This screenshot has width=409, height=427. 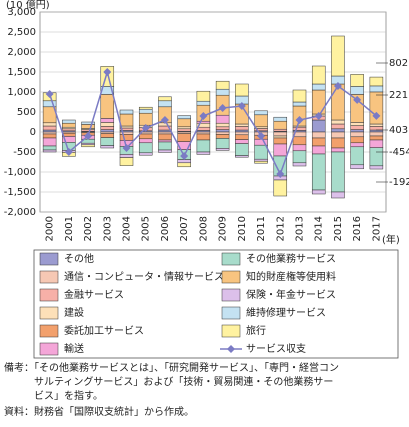 What do you see at coordinates (291, 258) in the screenshot?
I see `legend-label: その他業務サービス` at bounding box center [291, 258].